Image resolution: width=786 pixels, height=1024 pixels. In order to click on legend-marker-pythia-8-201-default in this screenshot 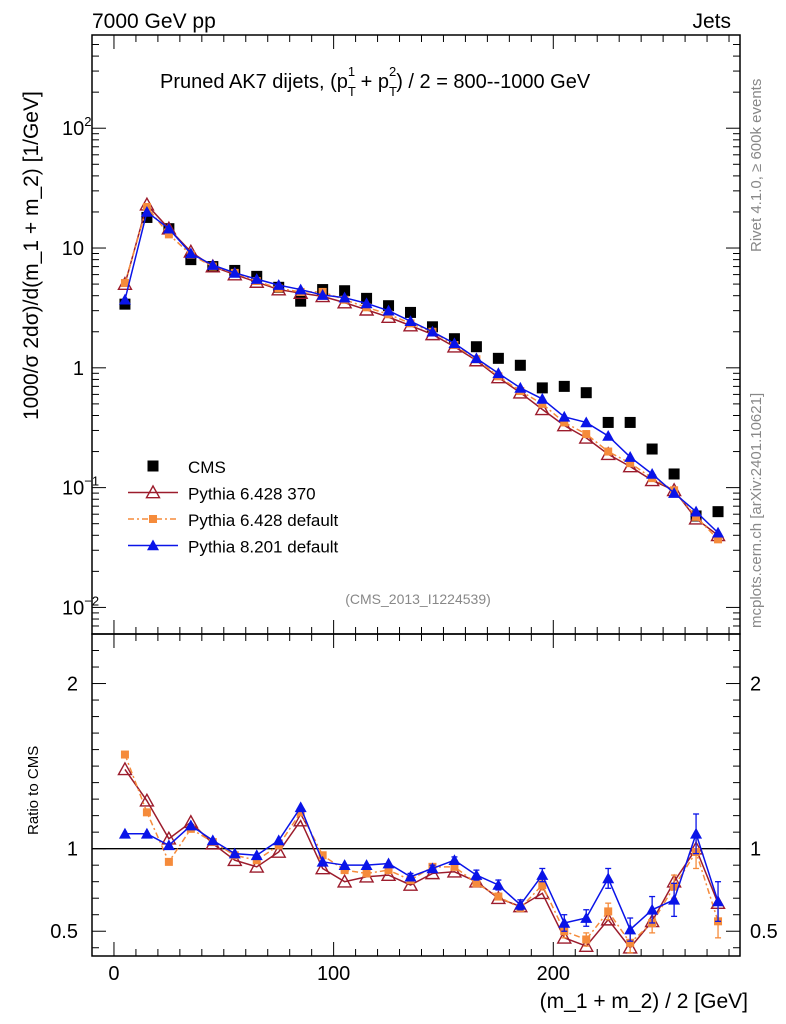, I will do `click(153, 545)`.